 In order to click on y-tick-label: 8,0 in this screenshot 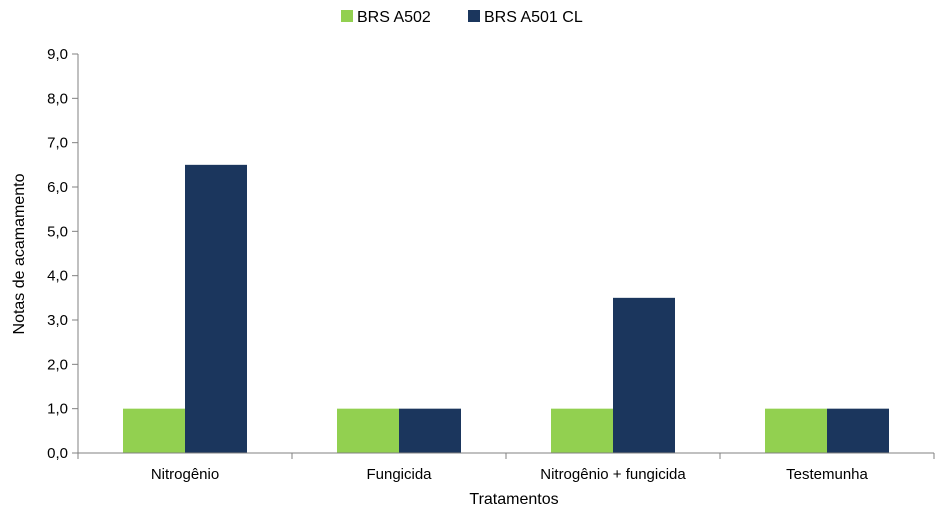, I will do `click(57, 98)`.